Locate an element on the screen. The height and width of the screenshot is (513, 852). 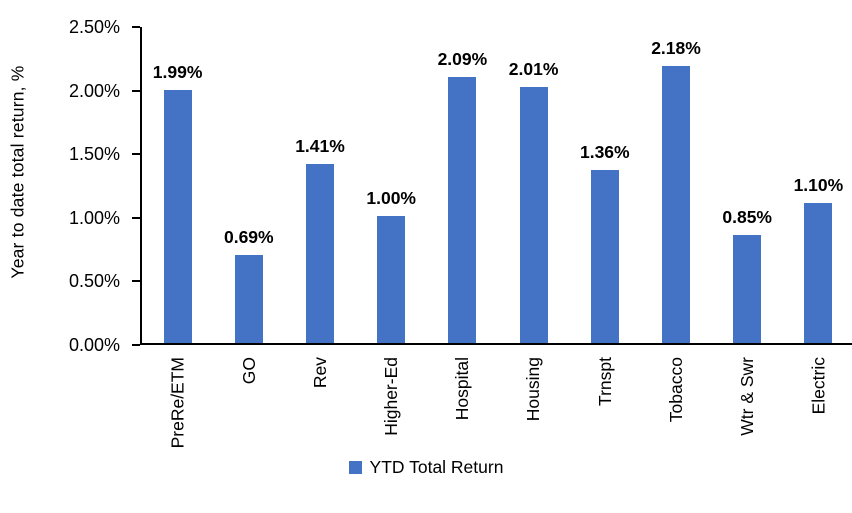
bar-value-label: 0.69% is located at coordinates (248, 237).